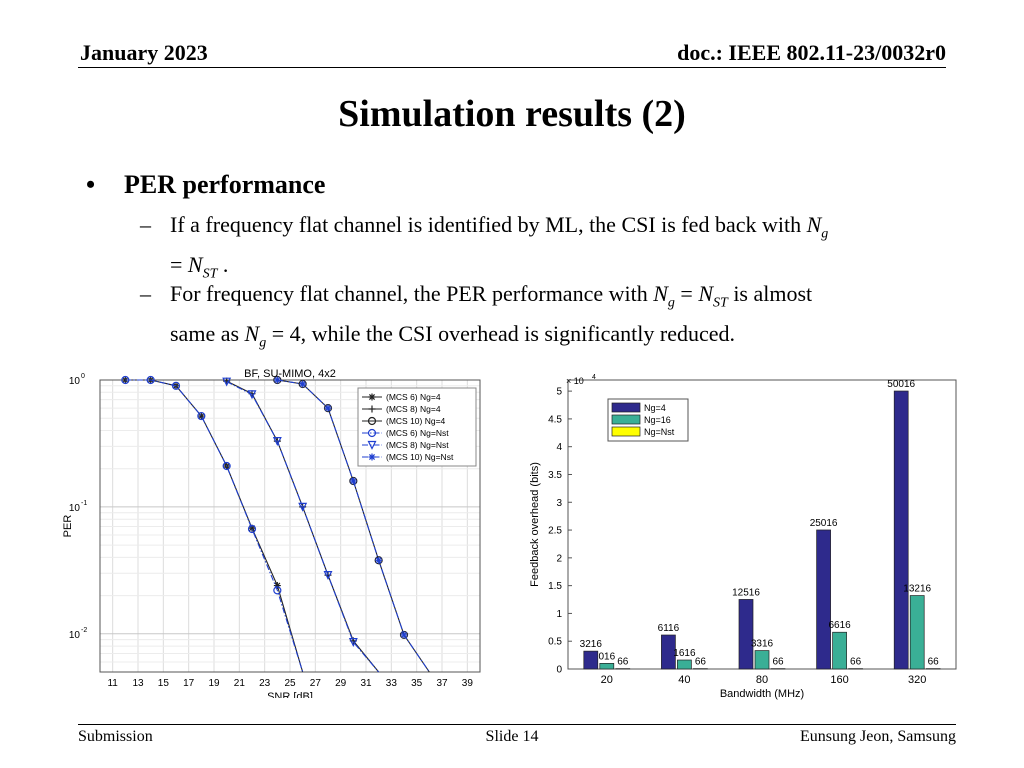 The width and height of the screenshot is (1024, 768). What do you see at coordinates (606, 656) in the screenshot?
I see `bar-value-label: 016` at bounding box center [606, 656].